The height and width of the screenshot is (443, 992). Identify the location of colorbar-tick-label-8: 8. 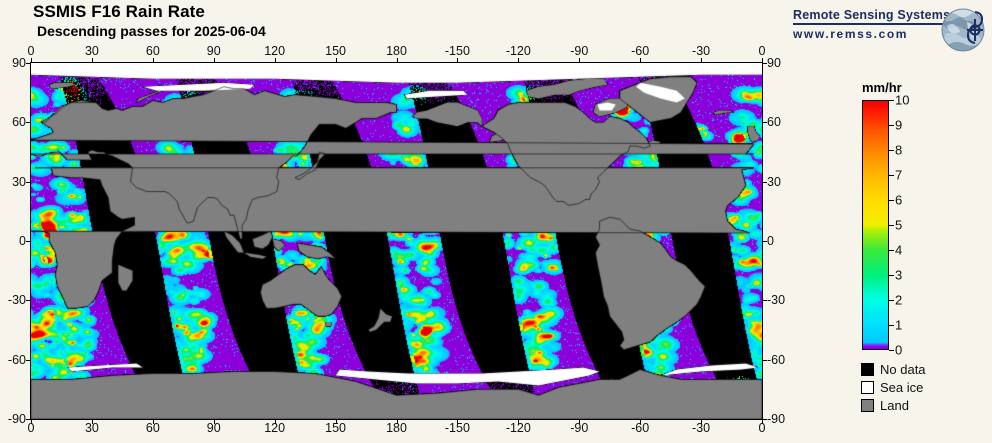
(899, 150).